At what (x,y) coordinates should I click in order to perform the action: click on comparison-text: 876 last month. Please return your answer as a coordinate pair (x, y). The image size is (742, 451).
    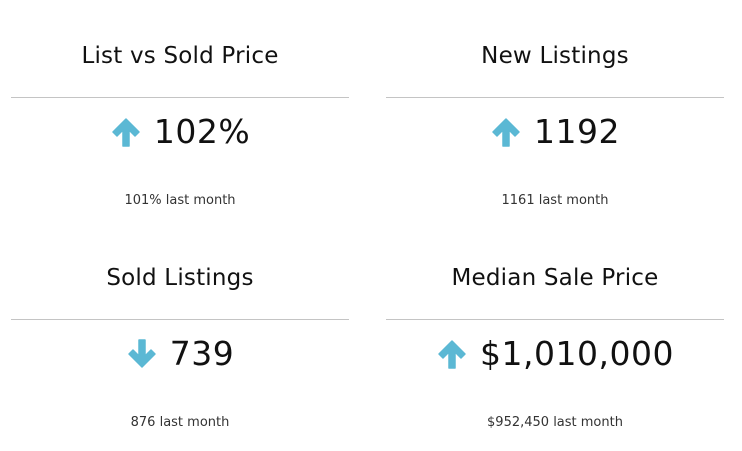
    Looking at the image, I should click on (180, 422).